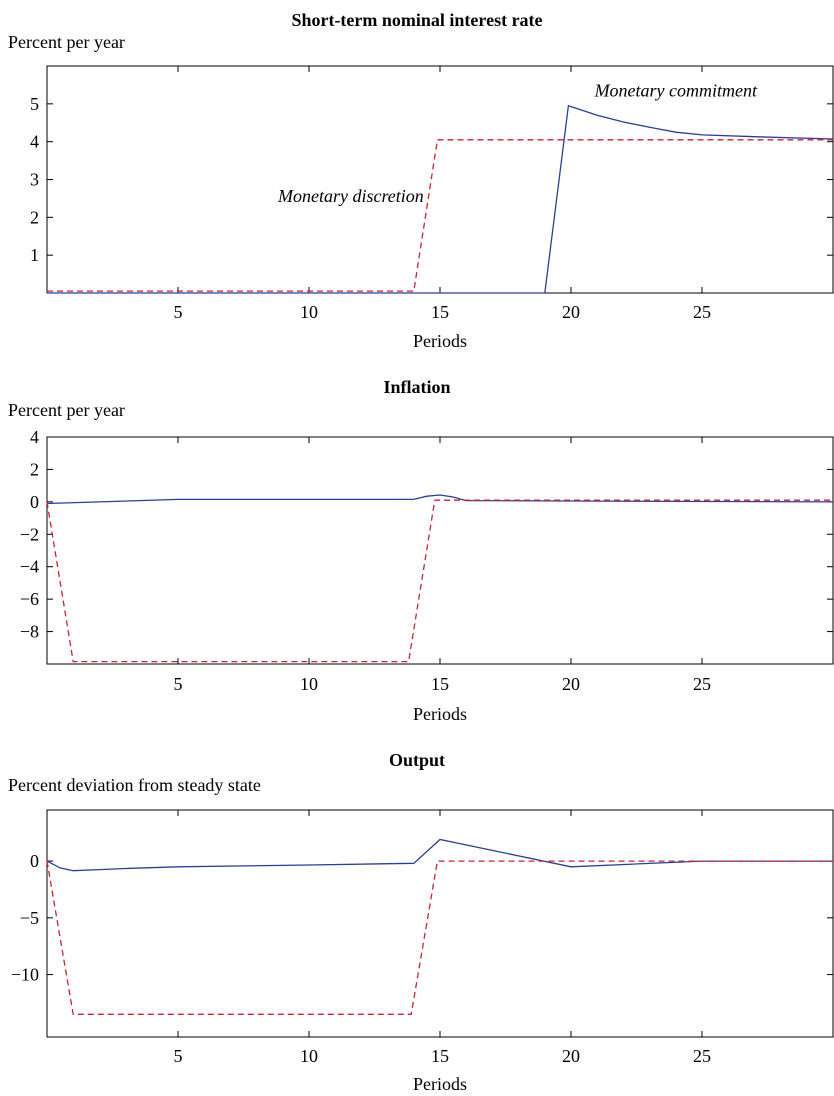  Describe the element at coordinates (25, 975) in the screenshot. I see `y-tick-label: −10` at that location.